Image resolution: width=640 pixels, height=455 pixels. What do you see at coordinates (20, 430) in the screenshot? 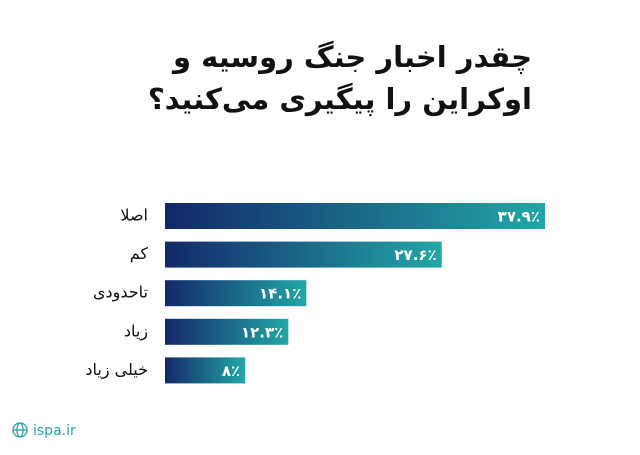
I see `source-icon` at bounding box center [20, 430].